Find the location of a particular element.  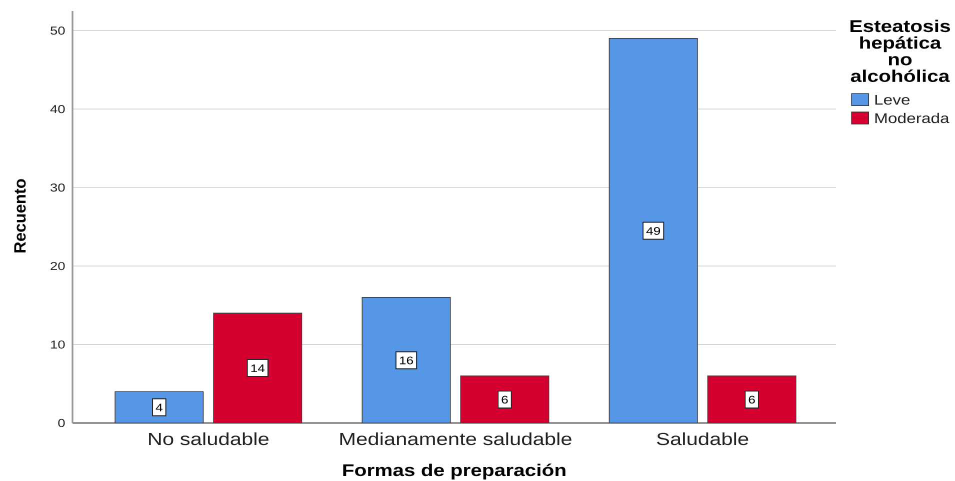

y-tick-label: 40 is located at coordinates (57, 109).